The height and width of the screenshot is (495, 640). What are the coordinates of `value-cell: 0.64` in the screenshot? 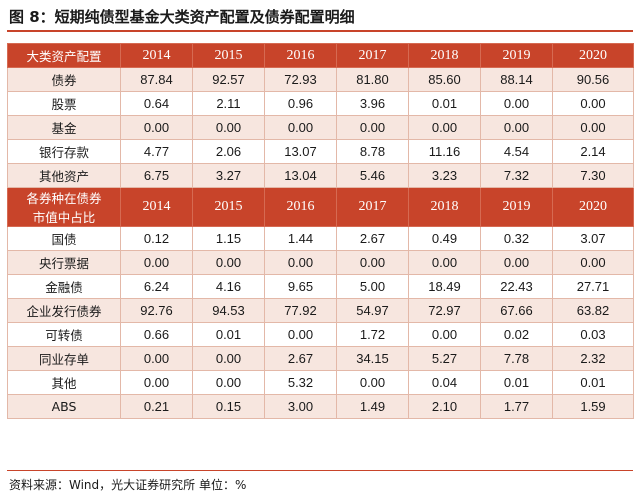 It's located at (156, 103).